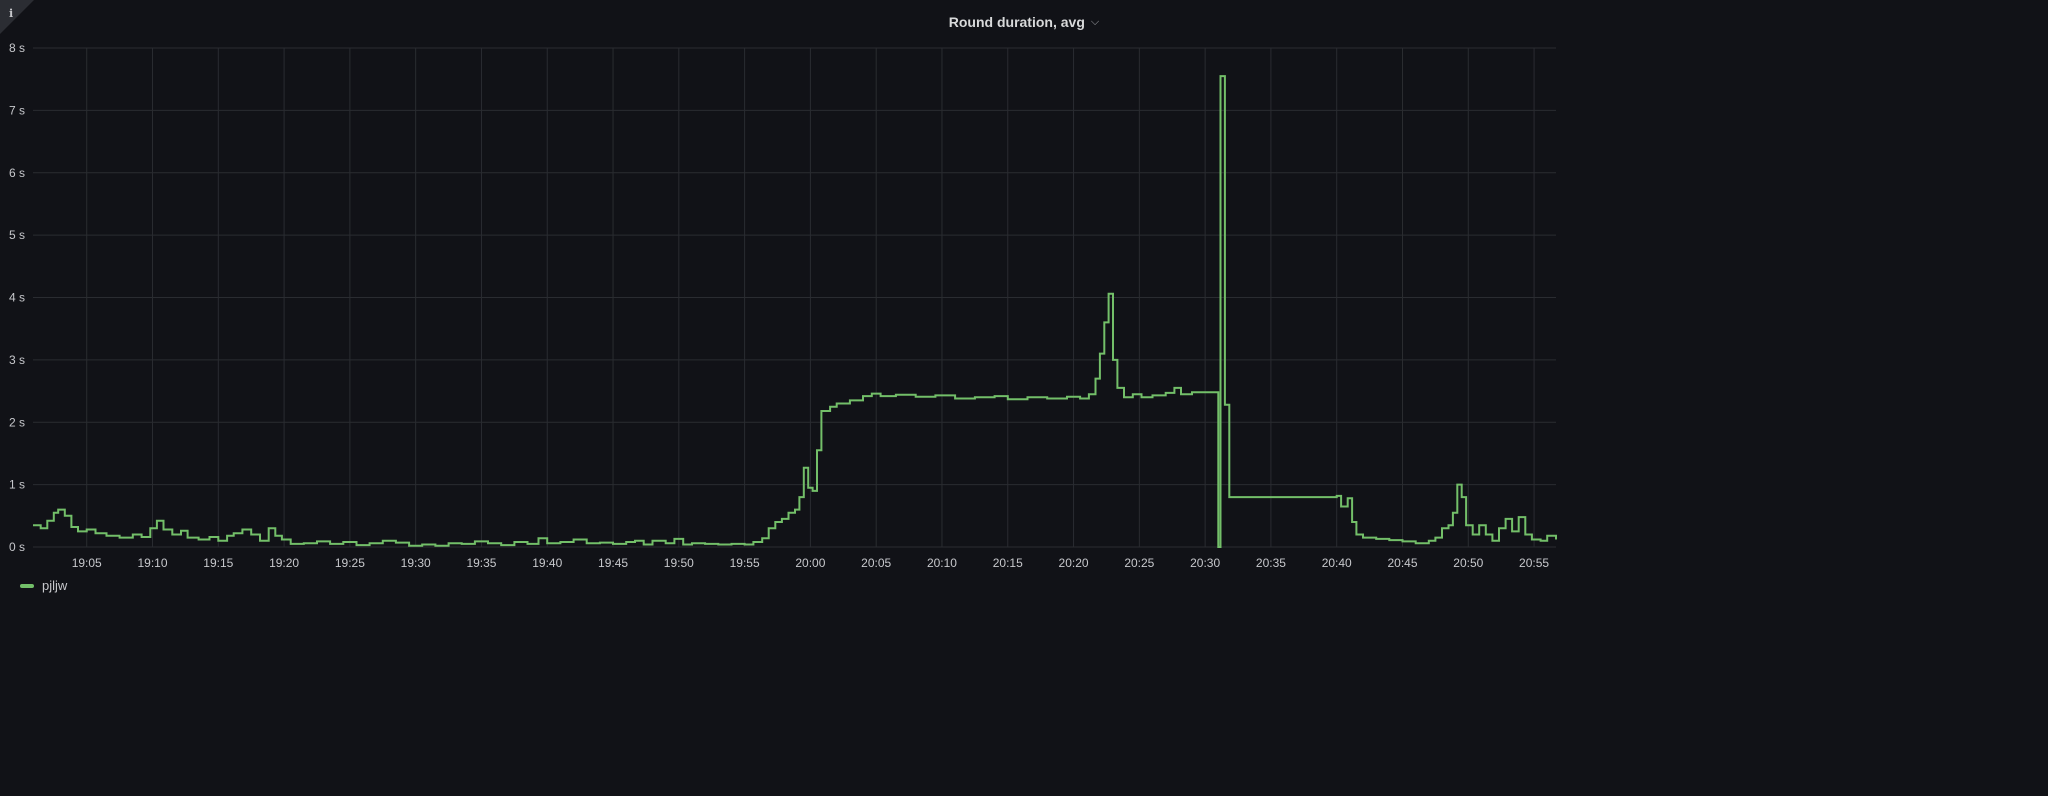  I want to click on y-tick-label: 7 s, so click(17, 110).